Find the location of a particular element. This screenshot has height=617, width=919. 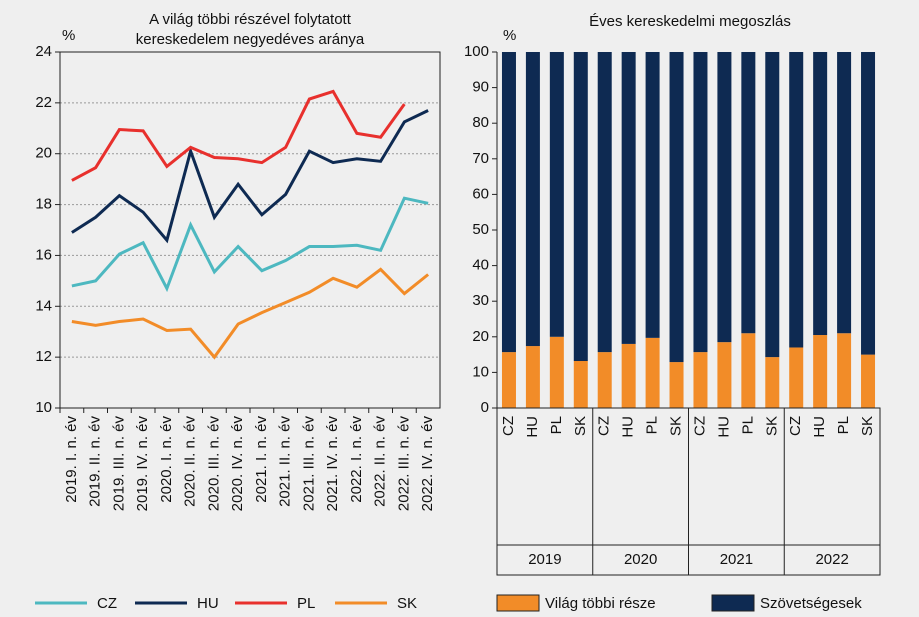

y-tick-label: 80 is located at coordinates (480, 122).